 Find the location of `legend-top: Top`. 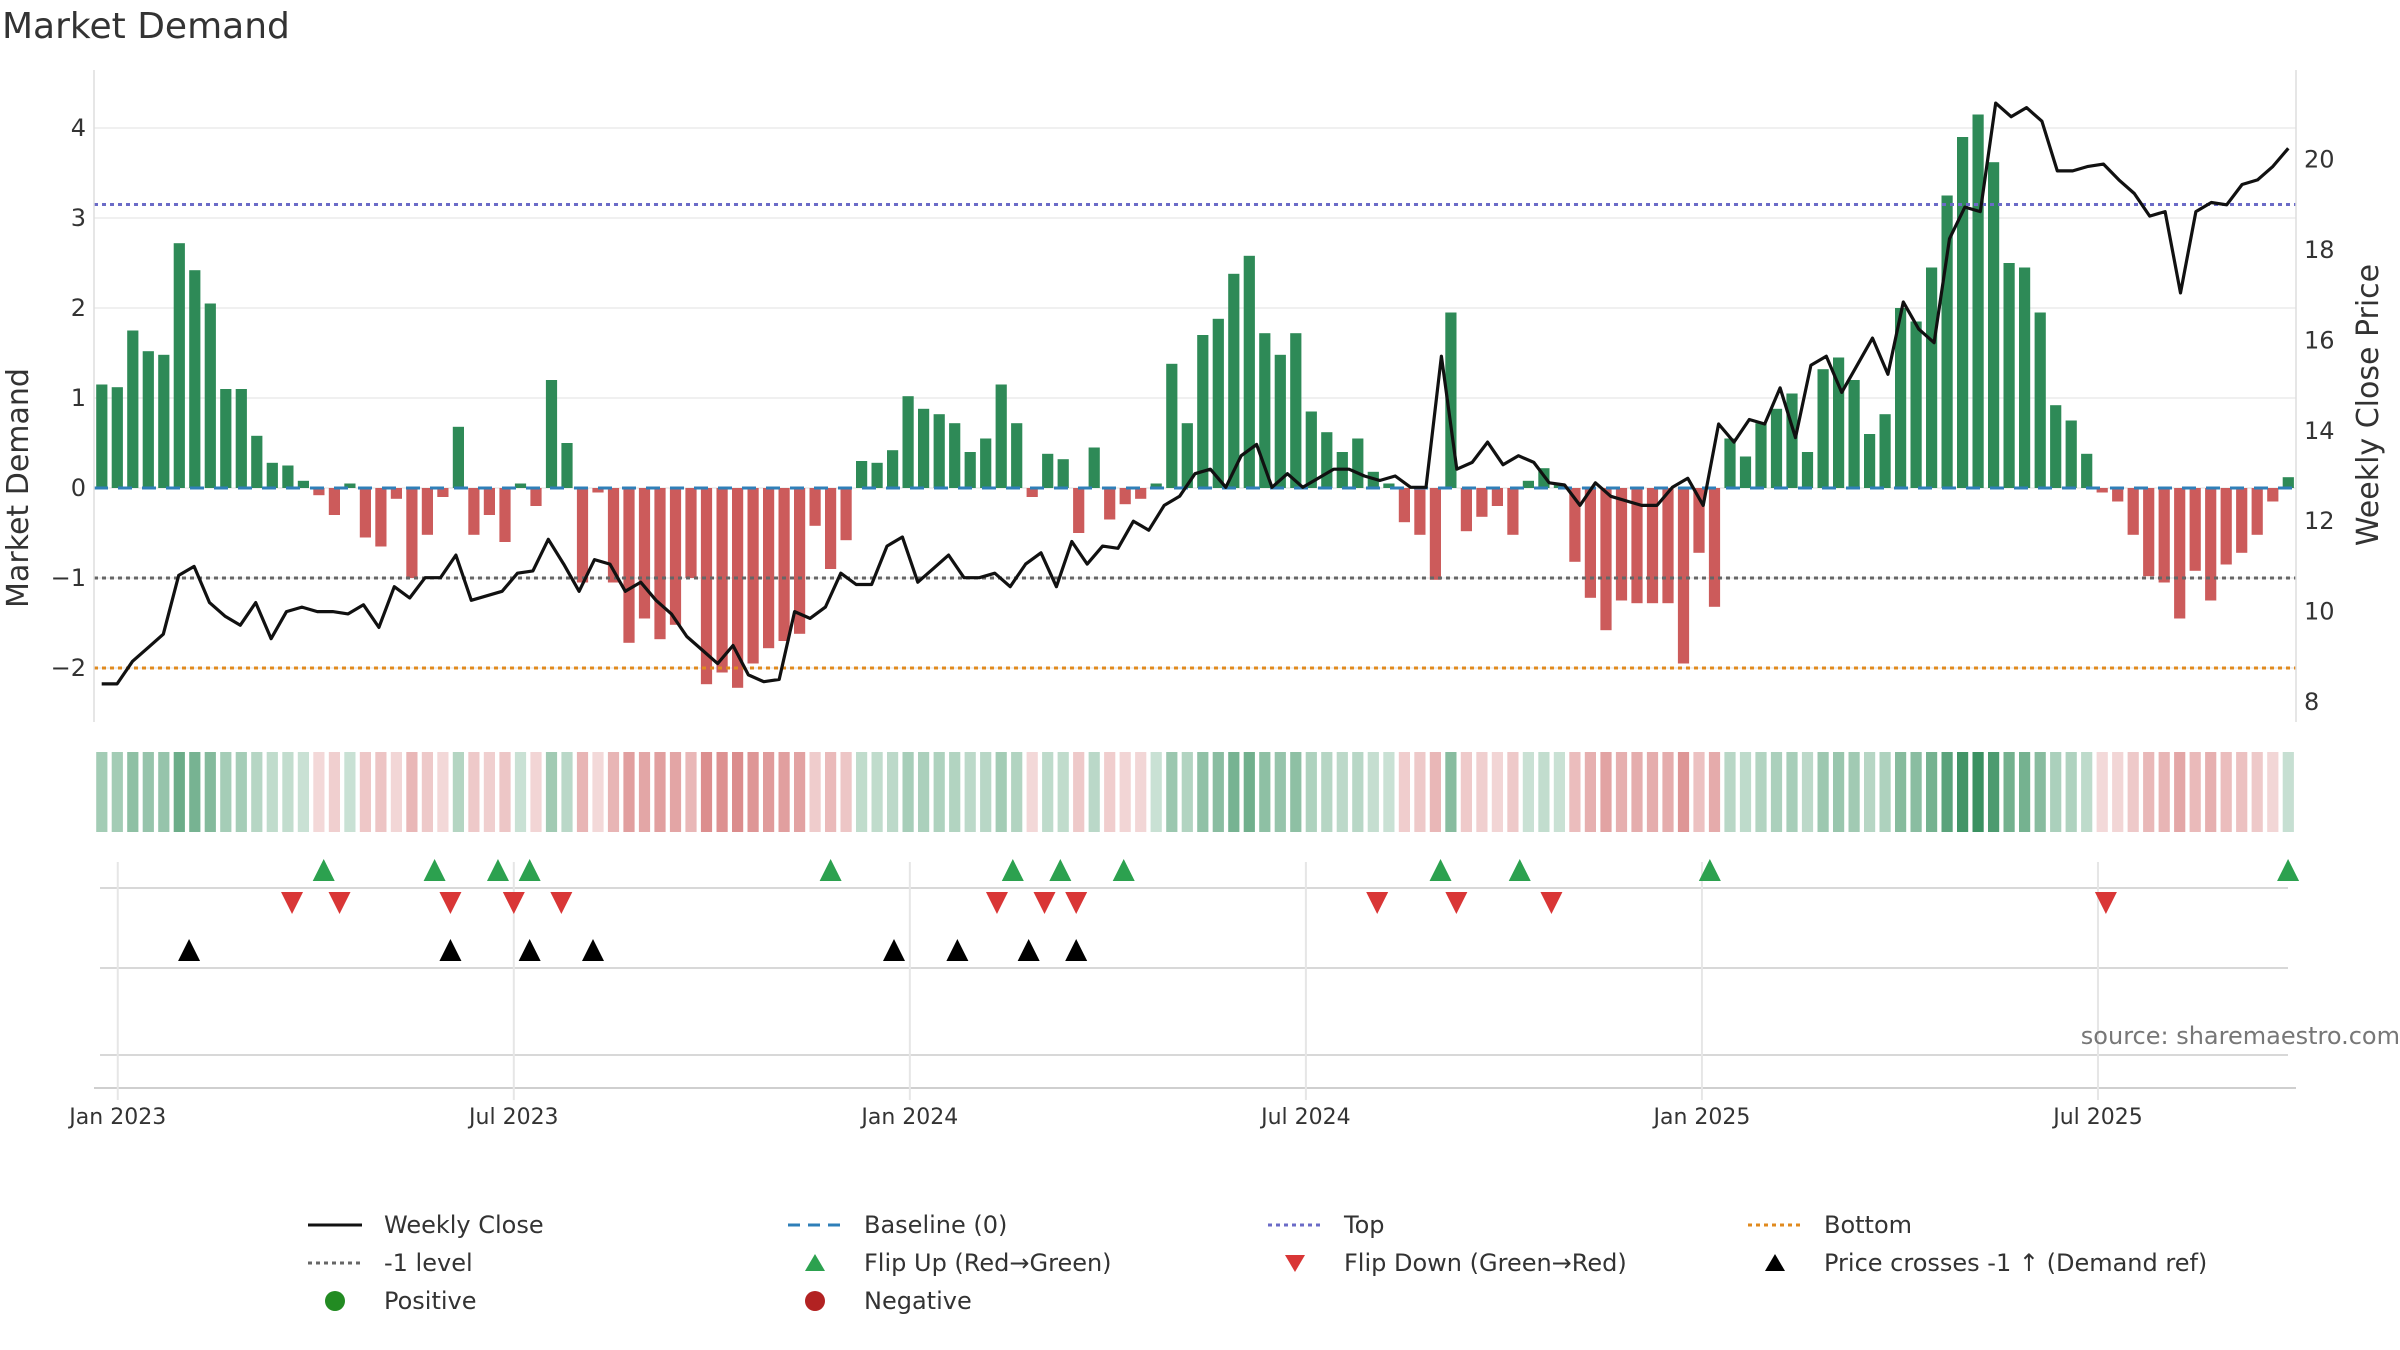

legend-top: Top is located at coordinates (1322, 1225).